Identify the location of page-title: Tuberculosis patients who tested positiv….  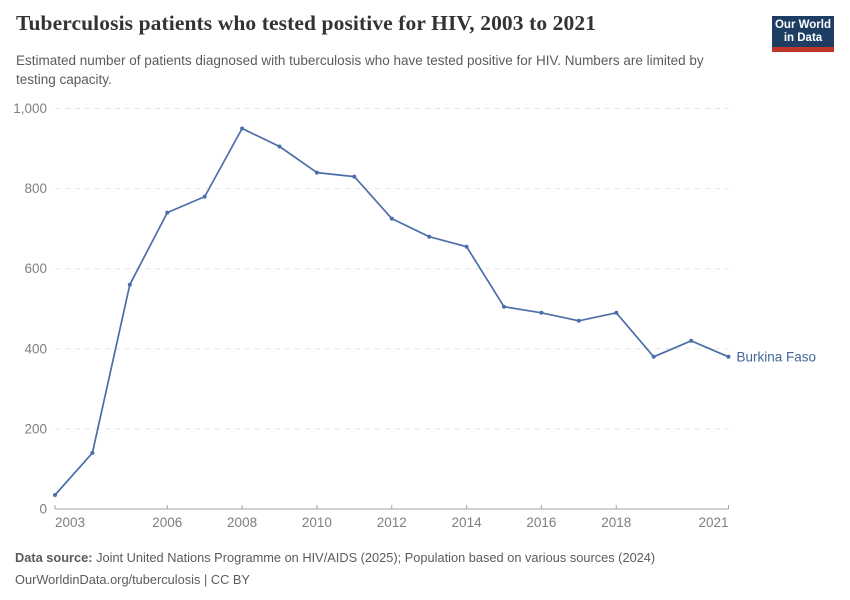
(306, 23).